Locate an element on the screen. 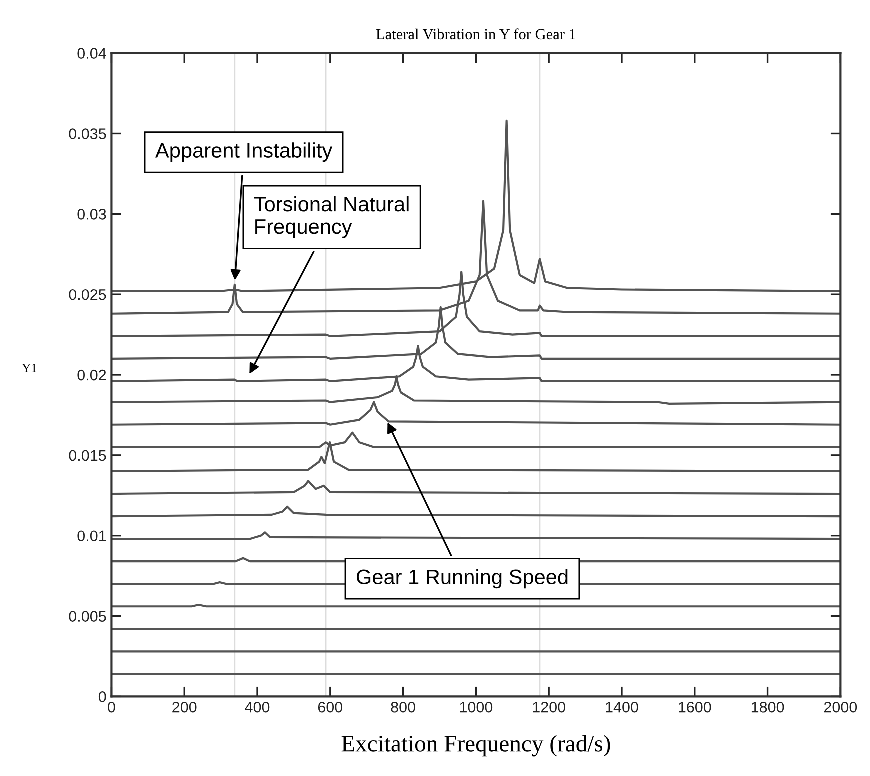 This screenshot has width=870, height=776. y-tick-label: 0.005 is located at coordinates (87, 616).